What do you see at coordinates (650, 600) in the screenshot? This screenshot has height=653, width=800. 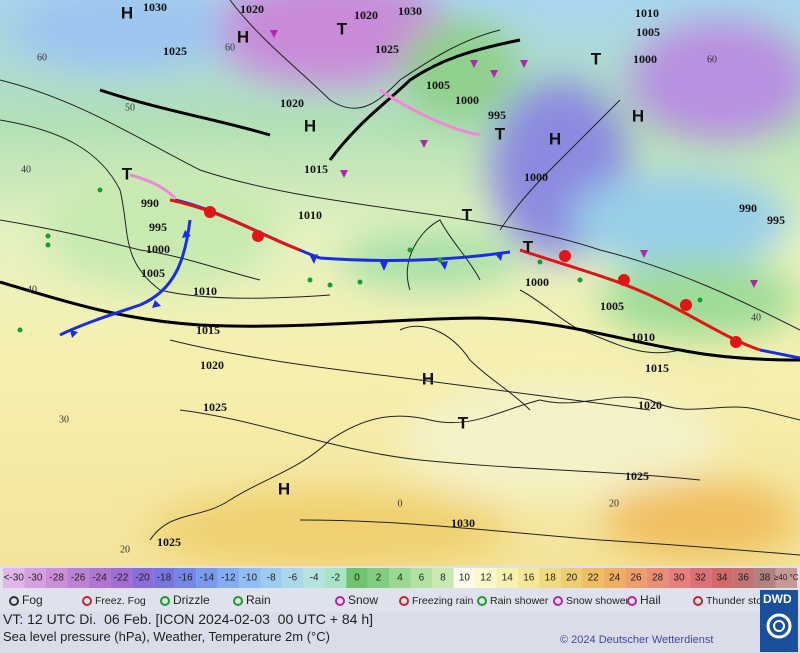 I see `legend-label: Hail` at bounding box center [650, 600].